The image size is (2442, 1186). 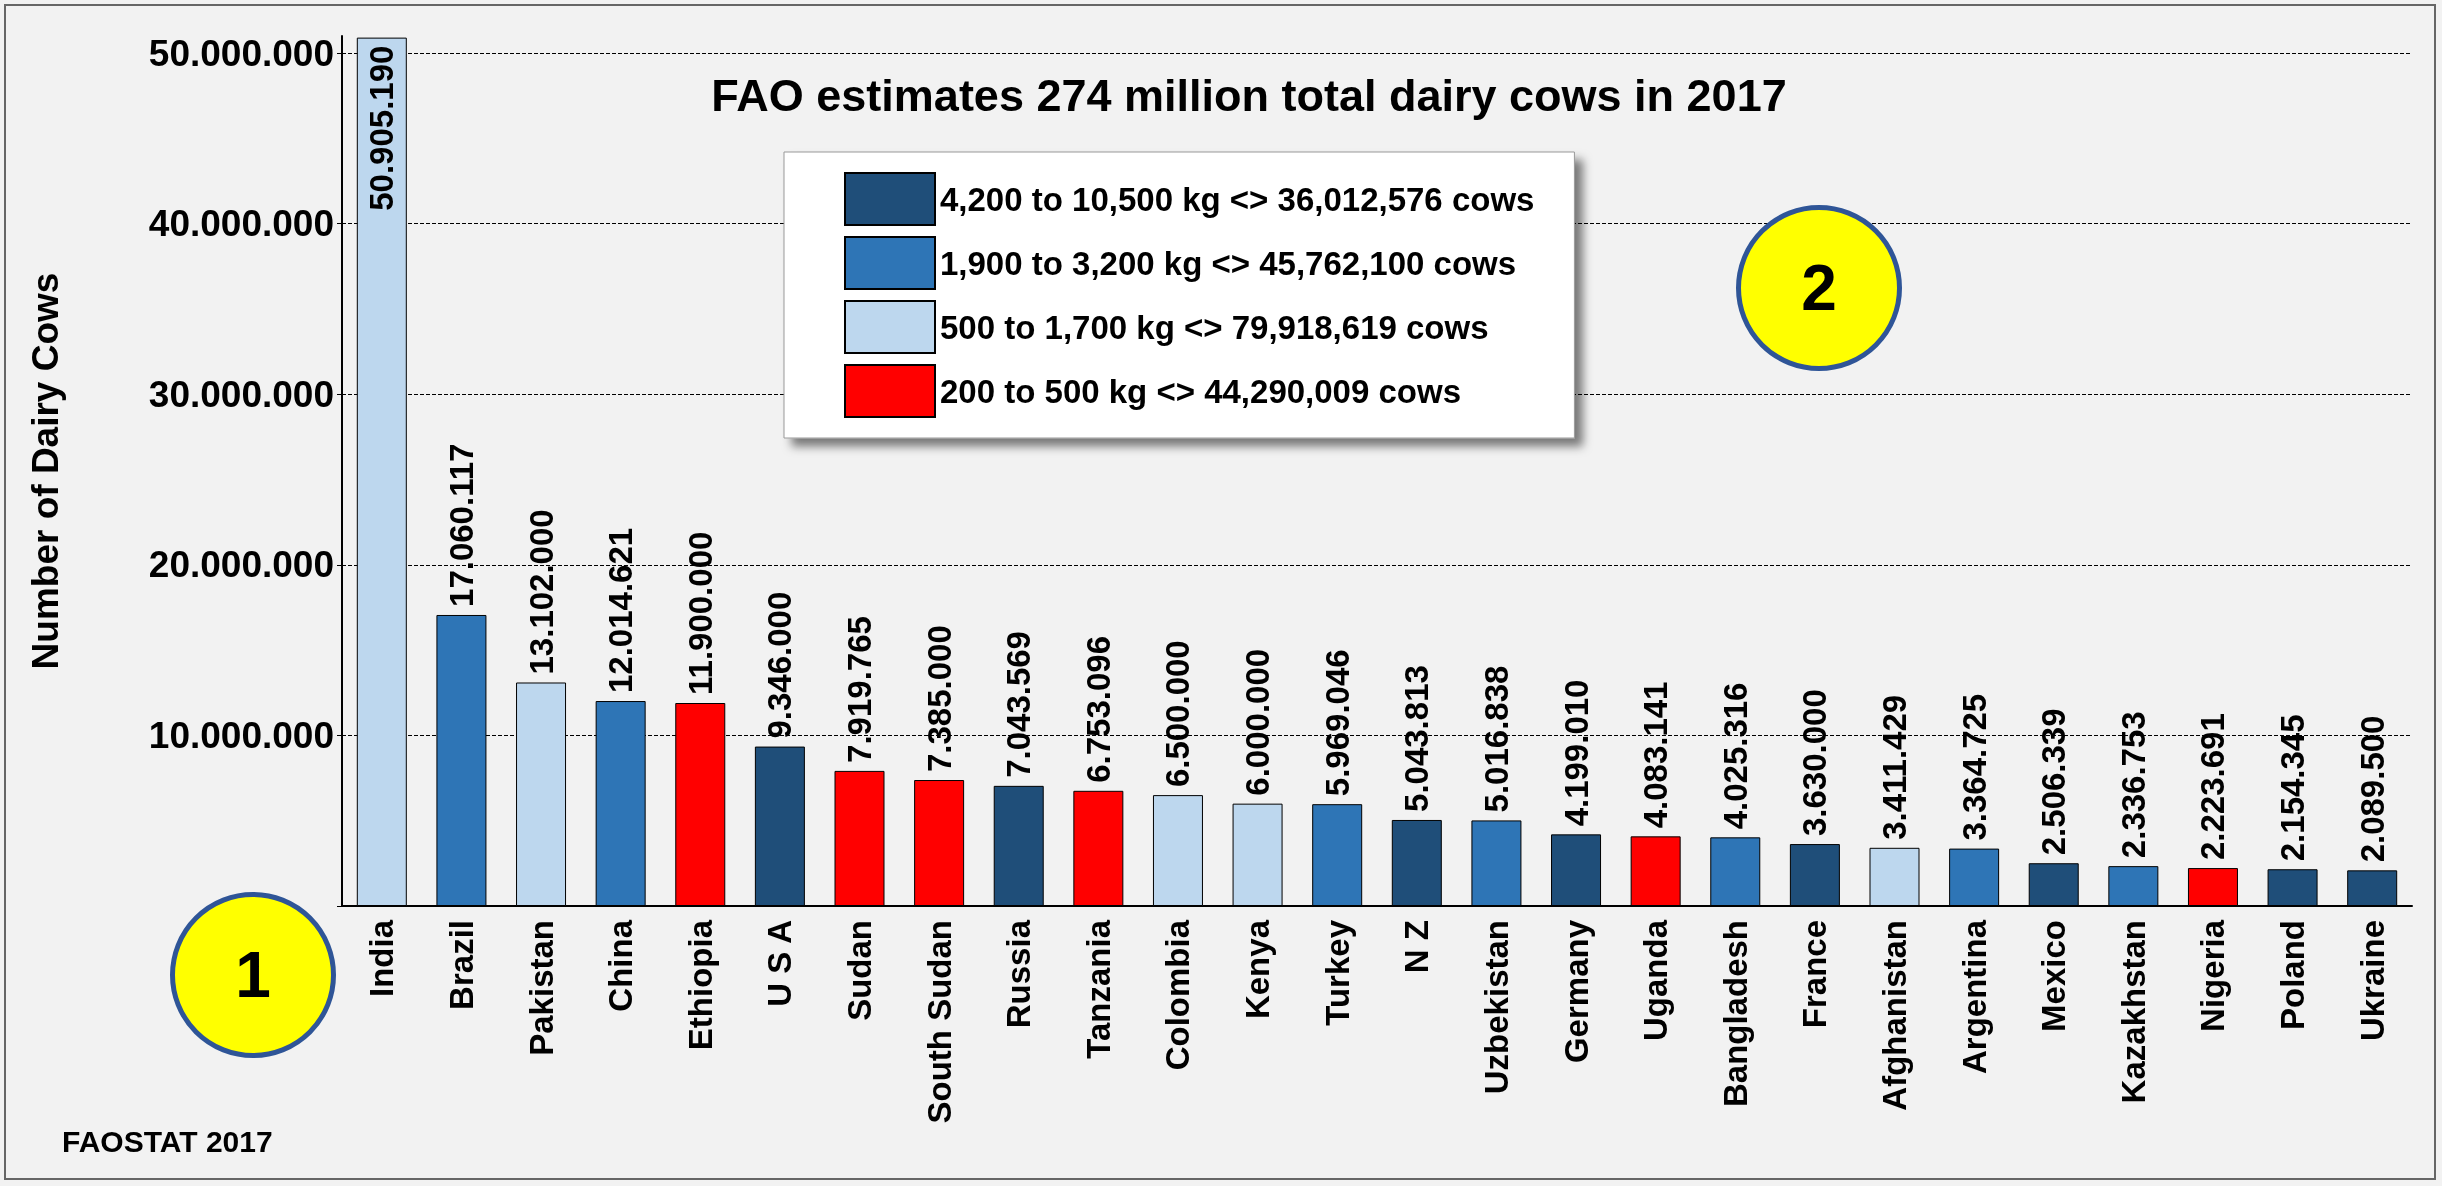 What do you see at coordinates (1819, 288) in the screenshot?
I see `annotation: 2` at bounding box center [1819, 288].